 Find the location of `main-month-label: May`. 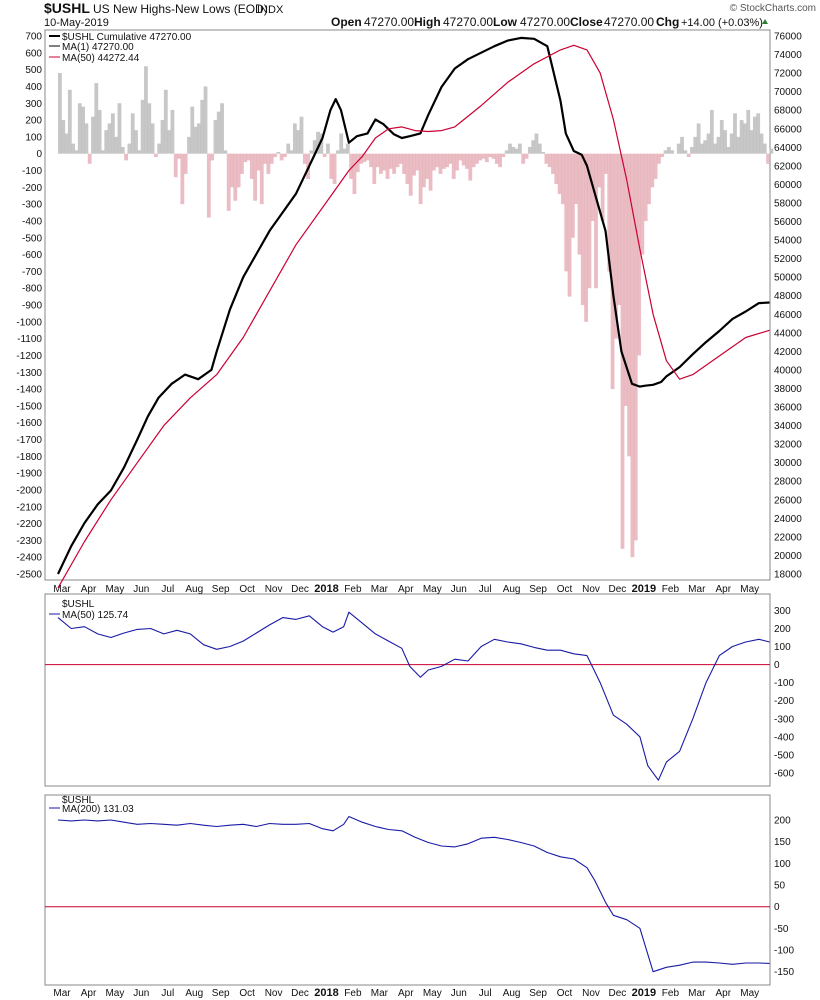

main-month-label: May is located at coordinates (114, 589).